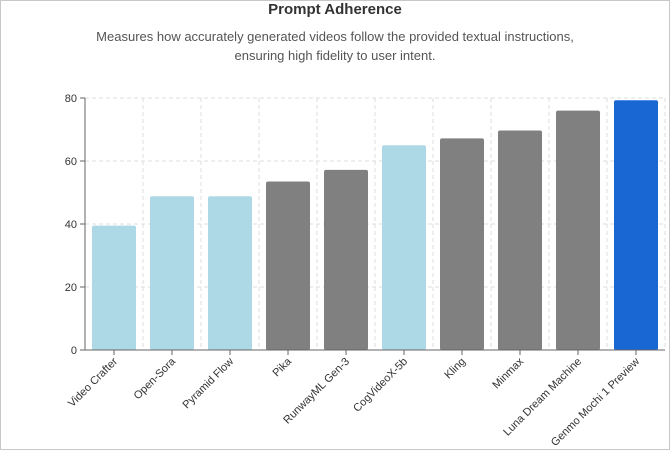 The height and width of the screenshot is (450, 670). Describe the element at coordinates (155, 378) in the screenshot. I see `x-tick-label: Open-Sora` at that location.